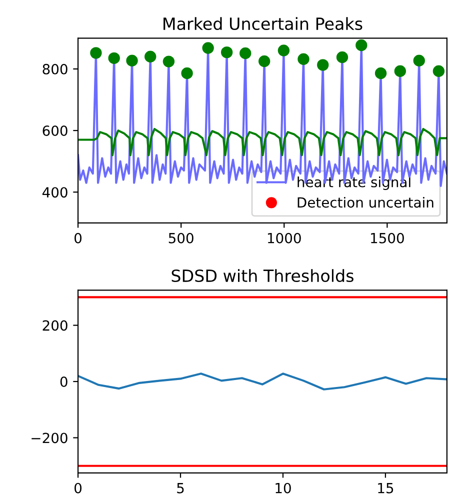  Describe the element at coordinates (283, 488) in the screenshot. I see `x-tick-label: 10` at that location.